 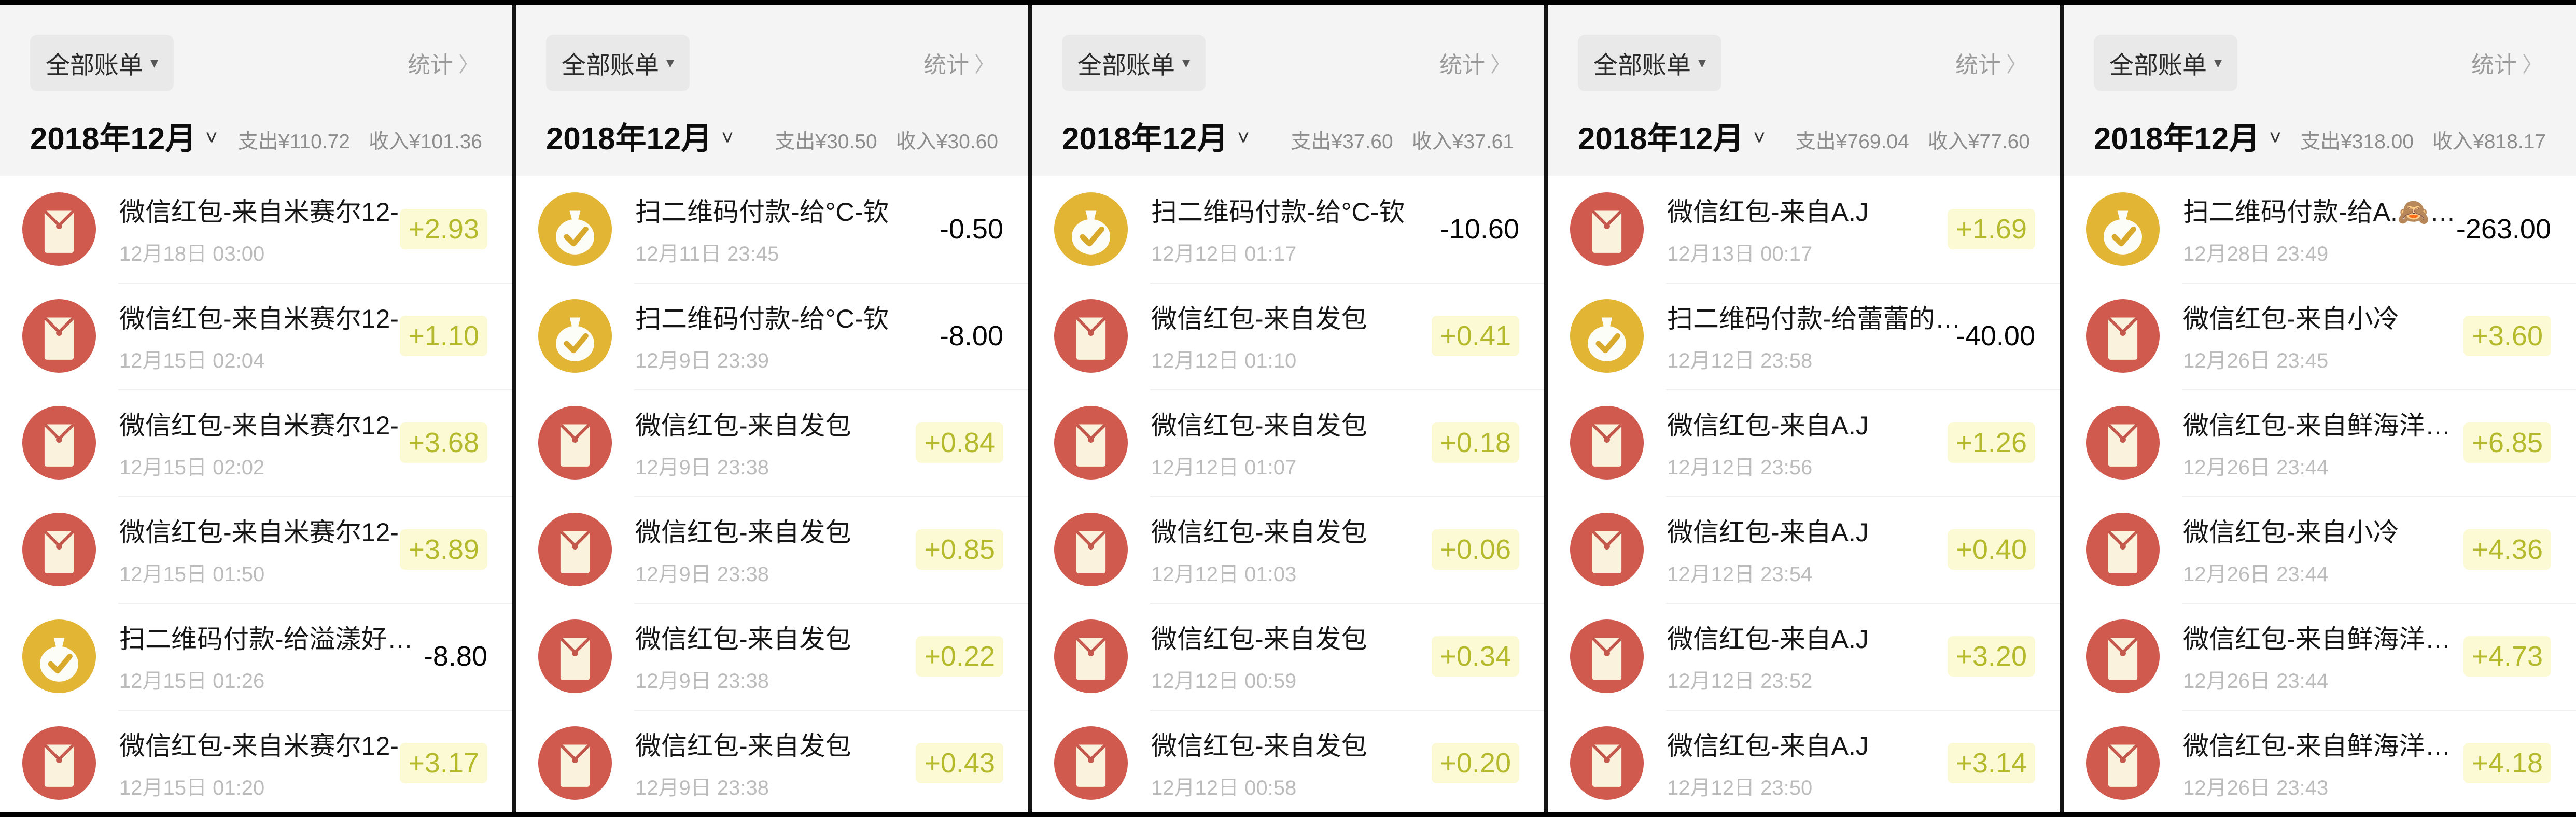 What do you see at coordinates (211, 137) in the screenshot?
I see `chevron-down-icon: ˅` at bounding box center [211, 137].